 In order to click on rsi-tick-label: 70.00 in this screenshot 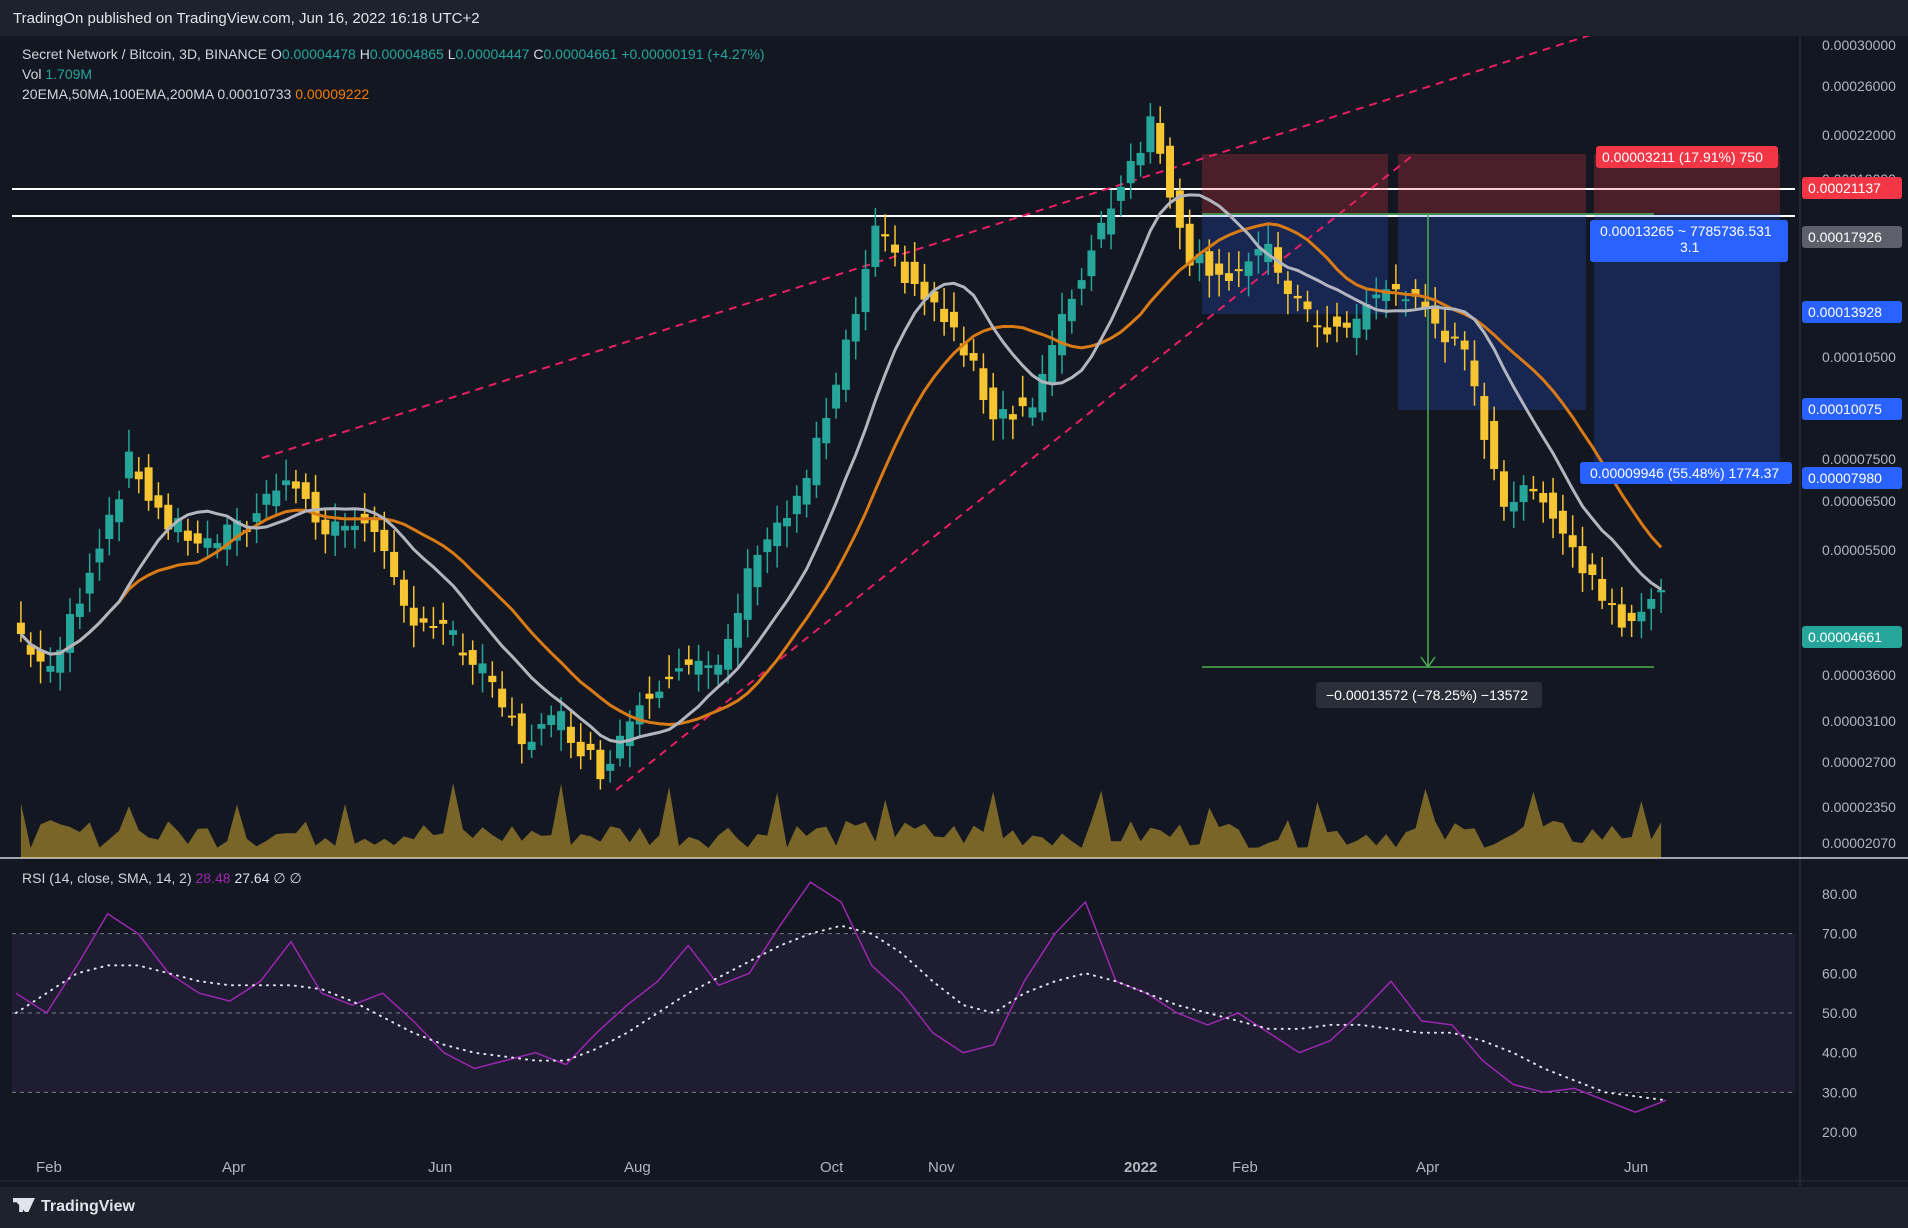, I will do `click(1839, 934)`.